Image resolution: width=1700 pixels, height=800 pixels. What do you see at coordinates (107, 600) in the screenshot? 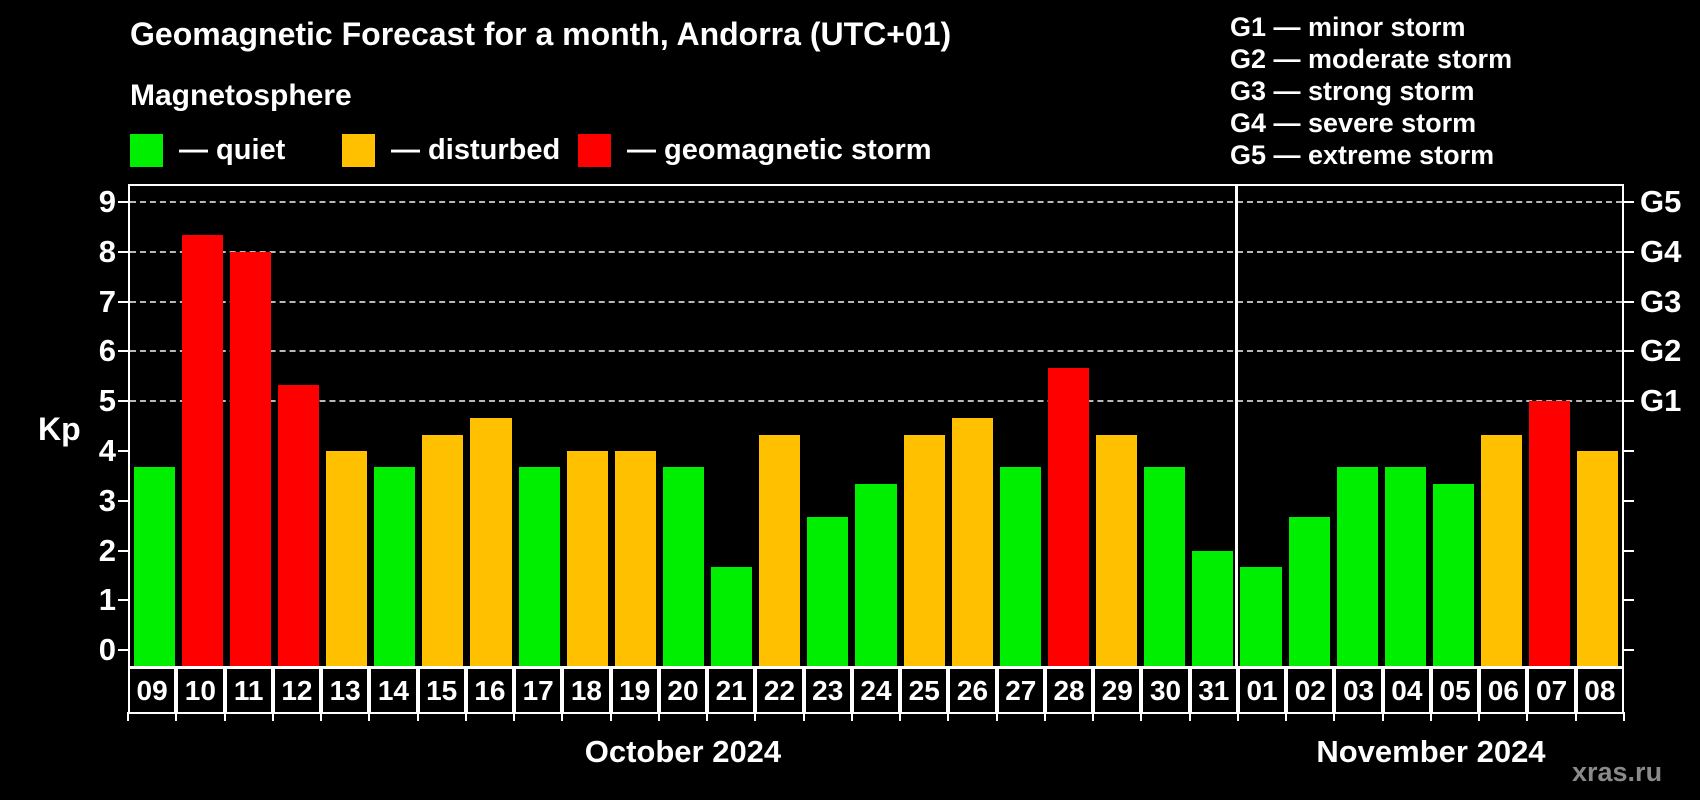
I see `kp-tick-label: 1` at bounding box center [107, 600].